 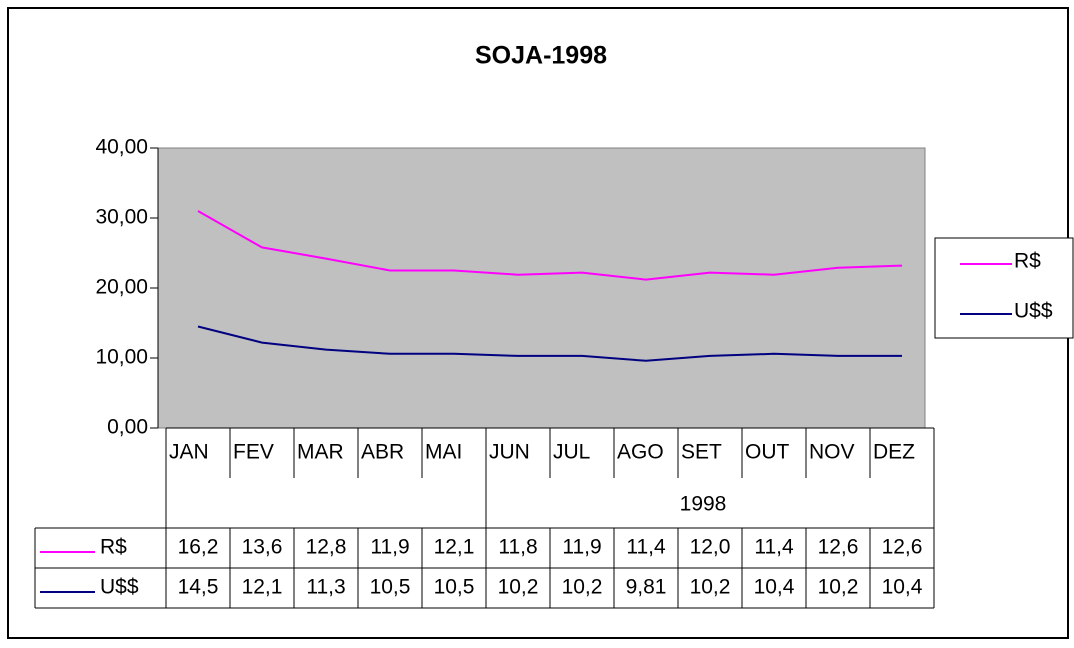 What do you see at coordinates (640, 452) in the screenshot?
I see `x-tick-label: AGO` at bounding box center [640, 452].